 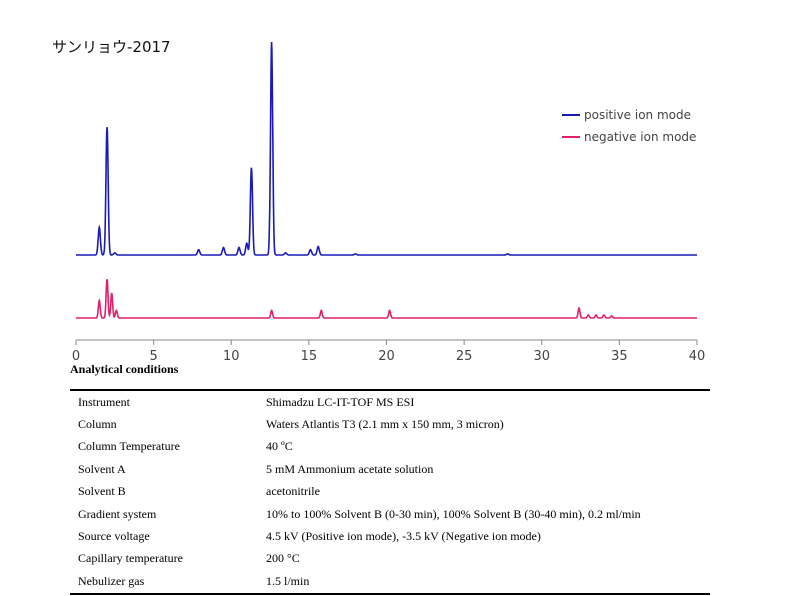 What do you see at coordinates (111, 47) in the screenshot?
I see `chart-title: サンリョウ-2017` at bounding box center [111, 47].